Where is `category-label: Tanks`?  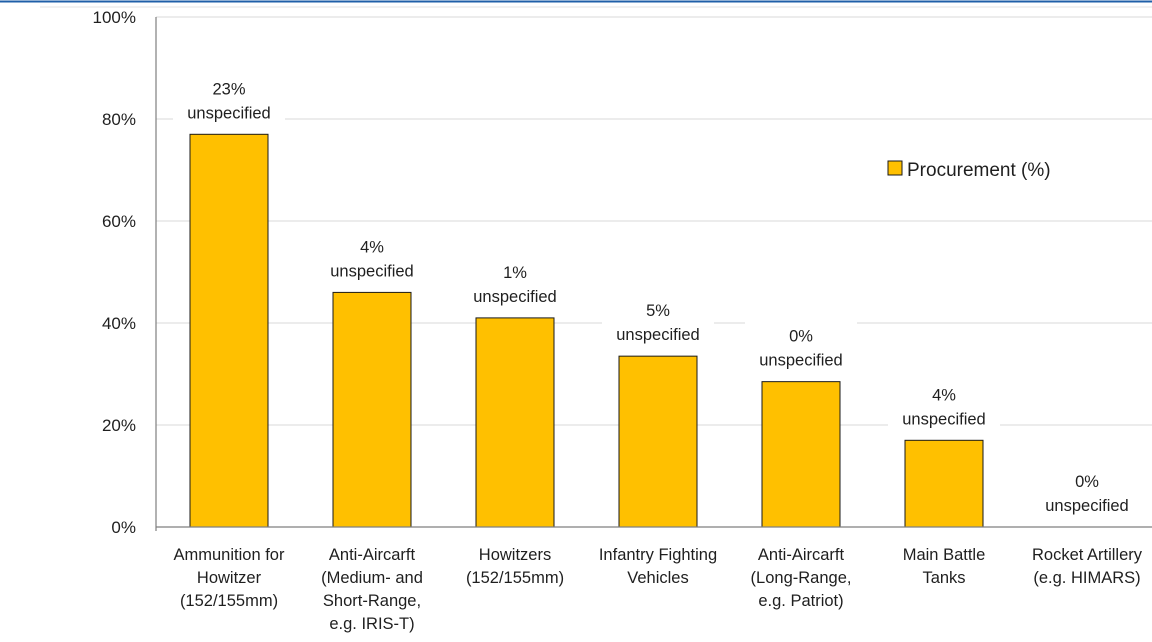 category-label: Tanks is located at coordinates (943, 578).